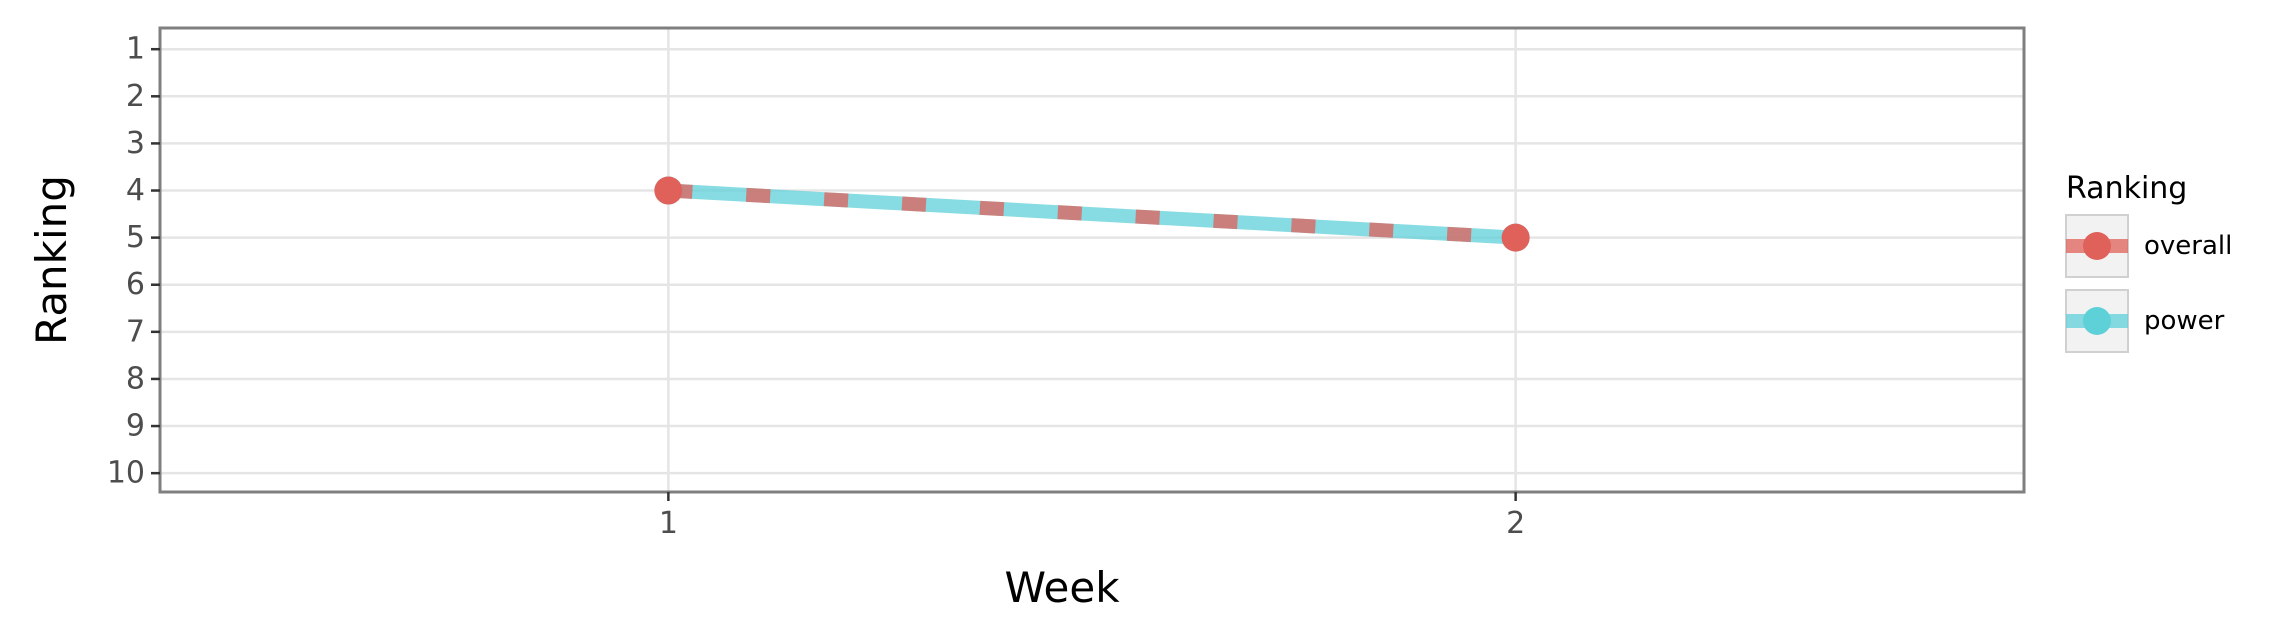  I want to click on legend-label-power: power, so click(2184, 321).